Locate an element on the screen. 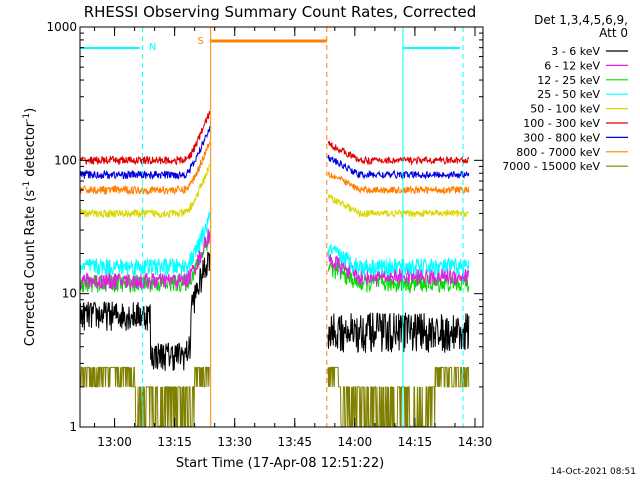 The width and height of the screenshot is (640, 480). series-25-50keV is located at coordinates (274, 244).